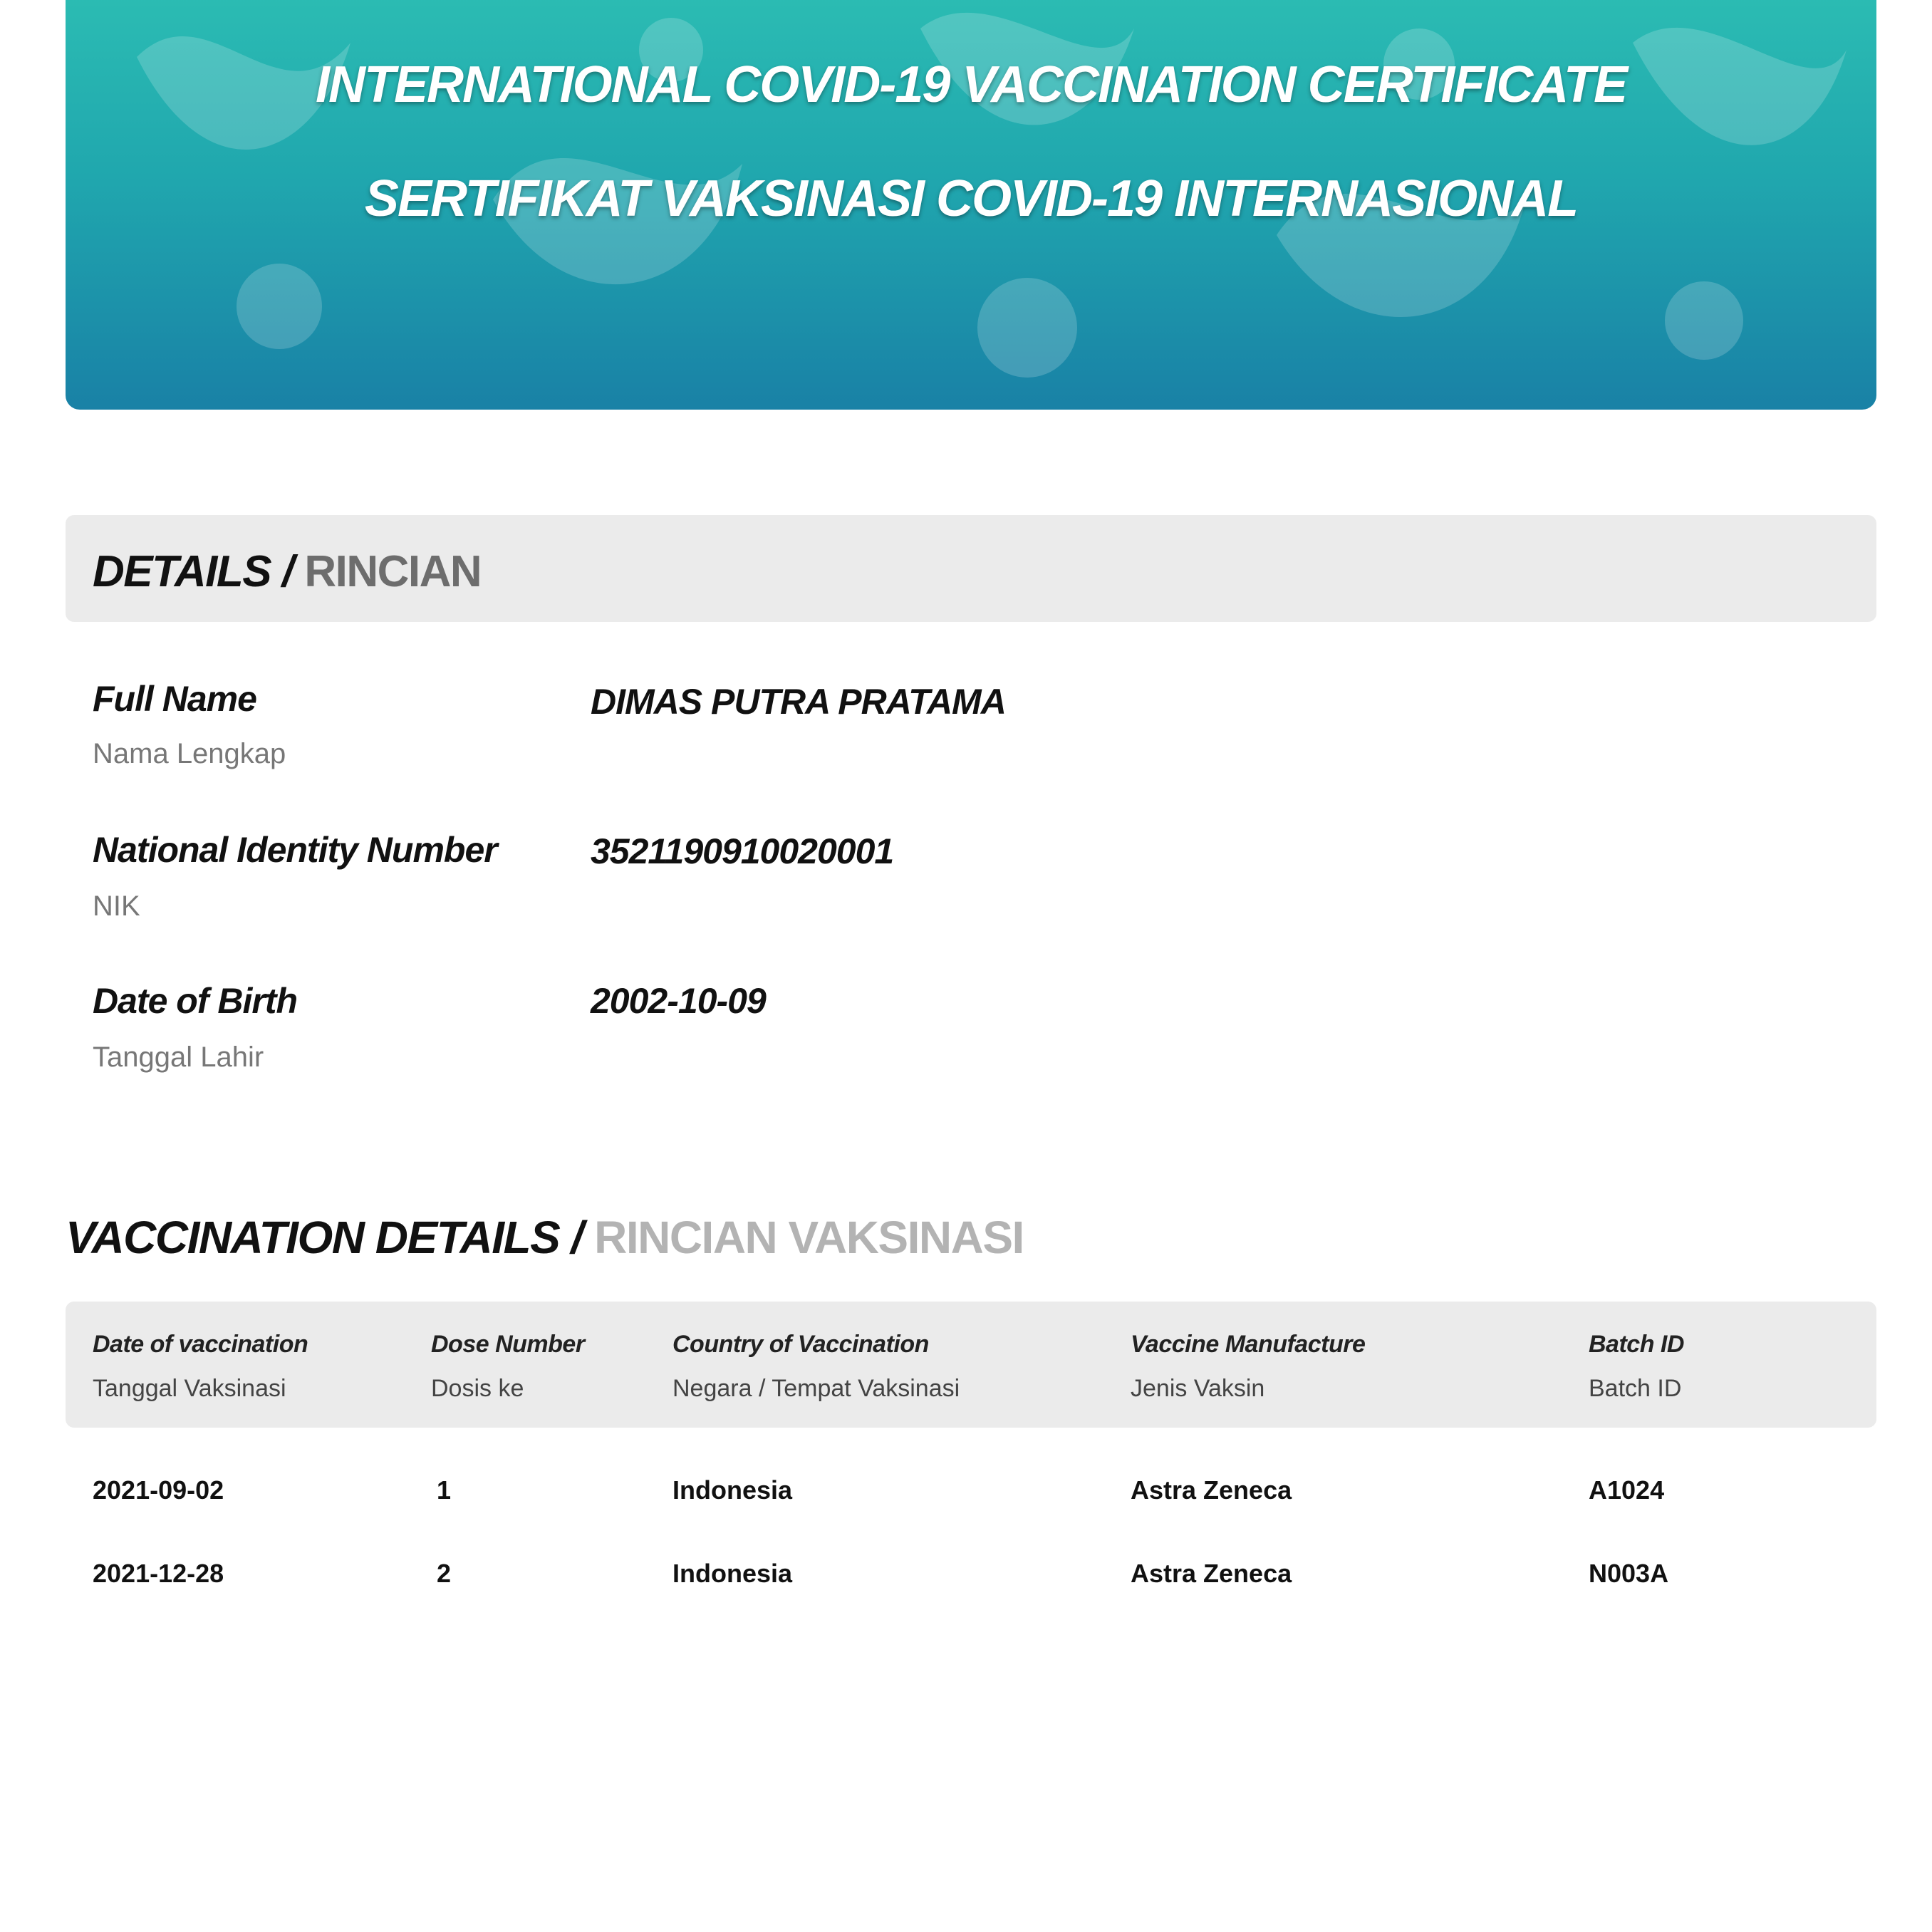 The height and width of the screenshot is (1932, 1932). What do you see at coordinates (799, 702) in the screenshot?
I see `field-value: DIMAS PUTRA PRATAMA` at bounding box center [799, 702].